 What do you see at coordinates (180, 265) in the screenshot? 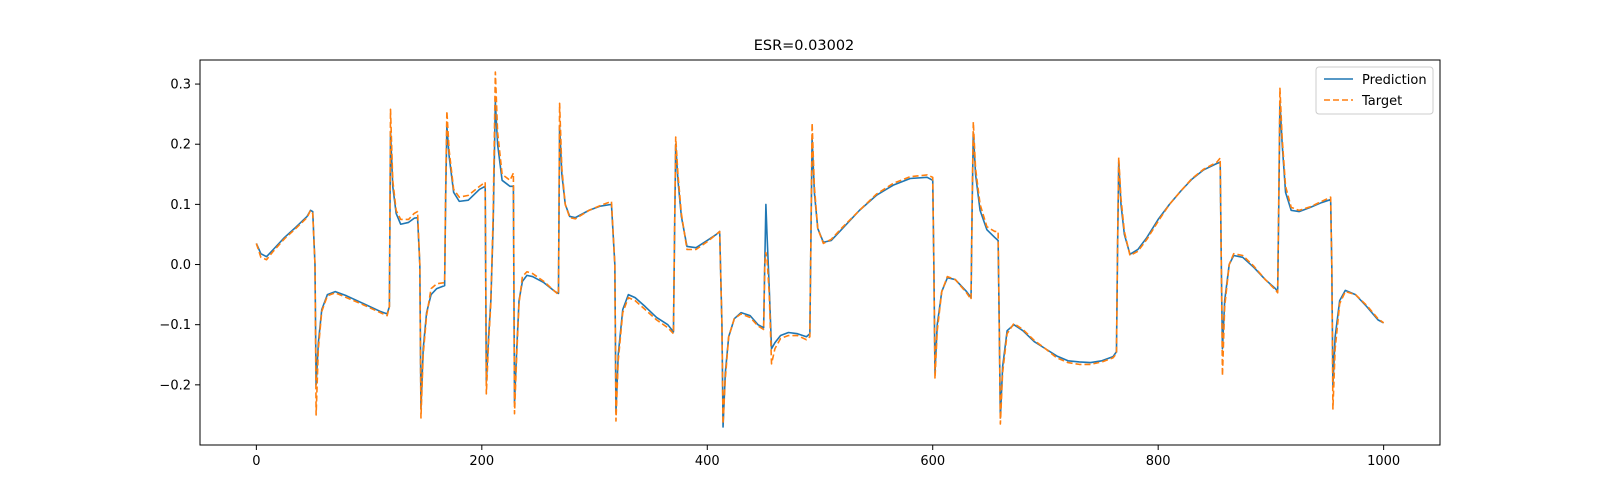
I see `y-tick-label: 0.0` at bounding box center [180, 265].